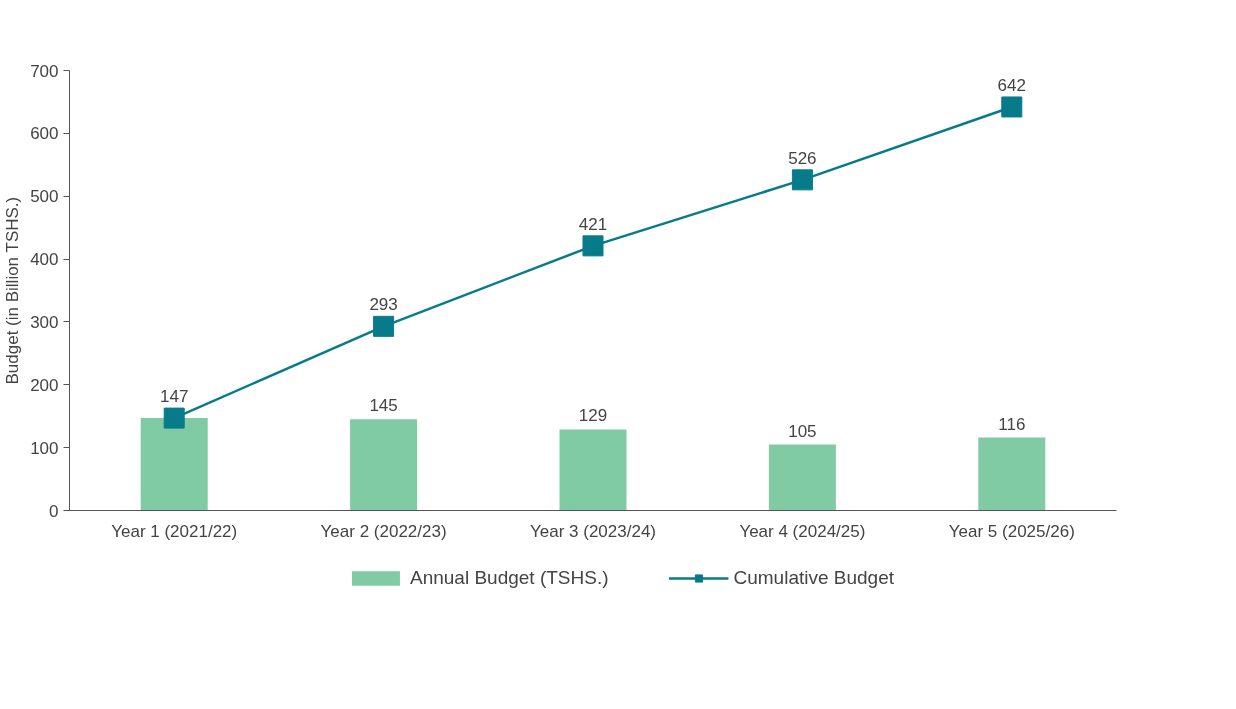 The height and width of the screenshot is (709, 1236). What do you see at coordinates (593, 531) in the screenshot?
I see `x-tick-label: Year 3 (2023/24)` at bounding box center [593, 531].